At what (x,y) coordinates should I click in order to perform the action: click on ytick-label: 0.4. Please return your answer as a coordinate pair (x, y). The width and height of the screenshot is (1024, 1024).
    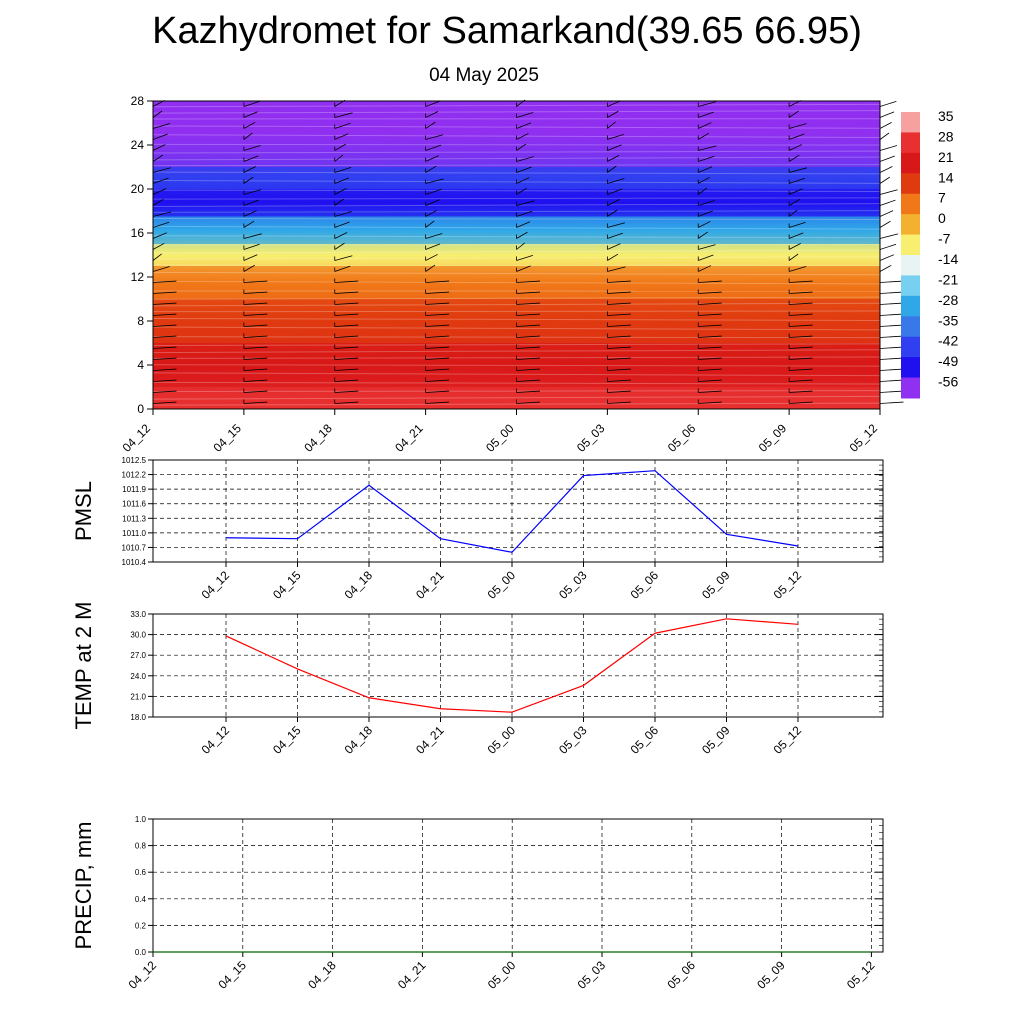
    Looking at the image, I should click on (141, 899).